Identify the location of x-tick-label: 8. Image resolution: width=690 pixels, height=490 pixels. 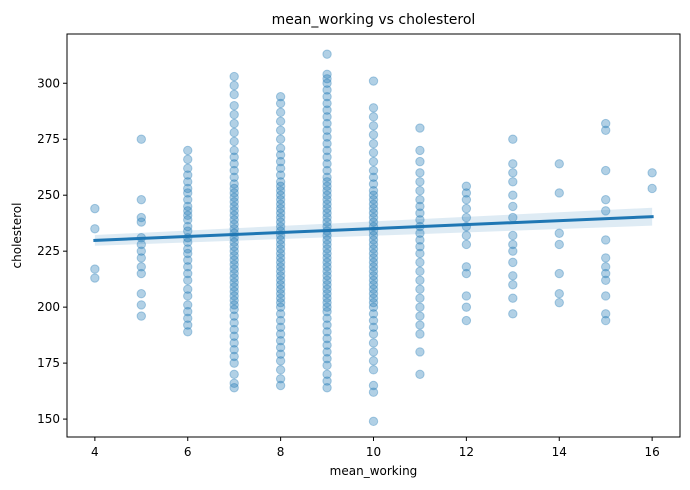
(281, 452).